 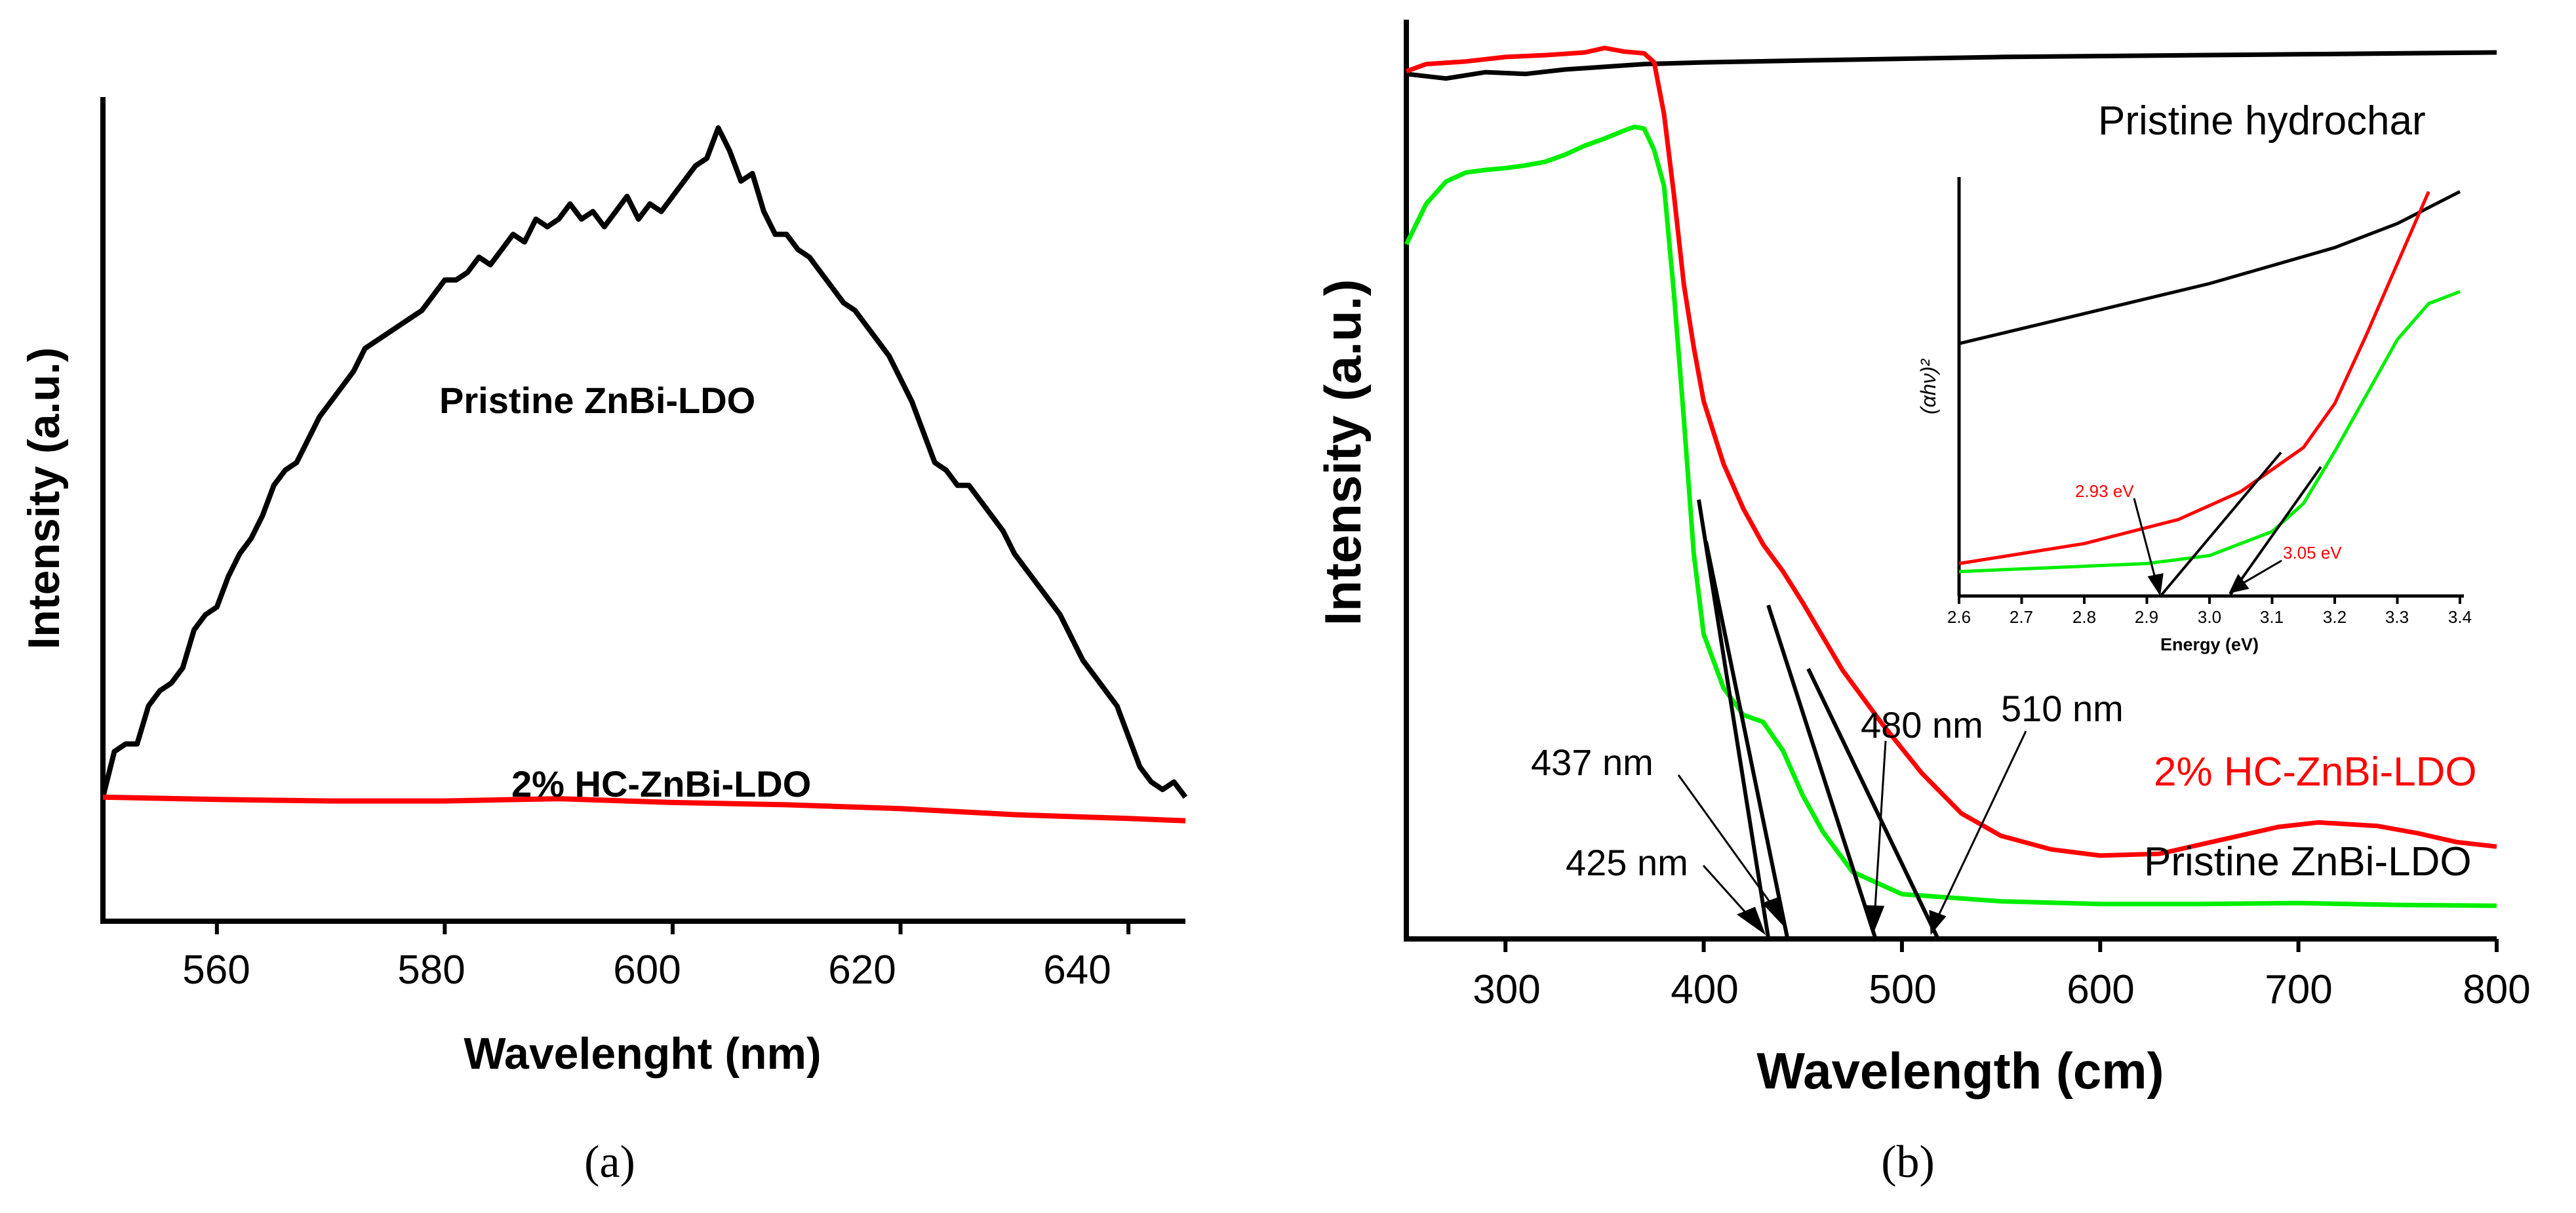 What do you see at coordinates (2308, 862) in the screenshot?
I see `b-annotation-pristine: Pristine ZnBi-LDO` at bounding box center [2308, 862].